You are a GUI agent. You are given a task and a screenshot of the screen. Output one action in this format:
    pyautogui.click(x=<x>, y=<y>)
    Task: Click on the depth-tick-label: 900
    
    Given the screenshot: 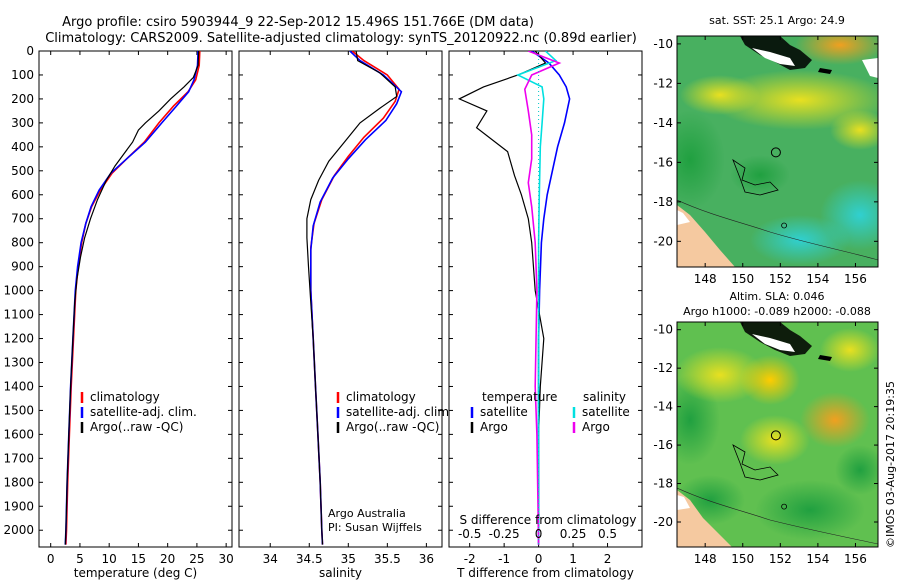 What is the action you would take?
    pyautogui.click(x=22, y=267)
    